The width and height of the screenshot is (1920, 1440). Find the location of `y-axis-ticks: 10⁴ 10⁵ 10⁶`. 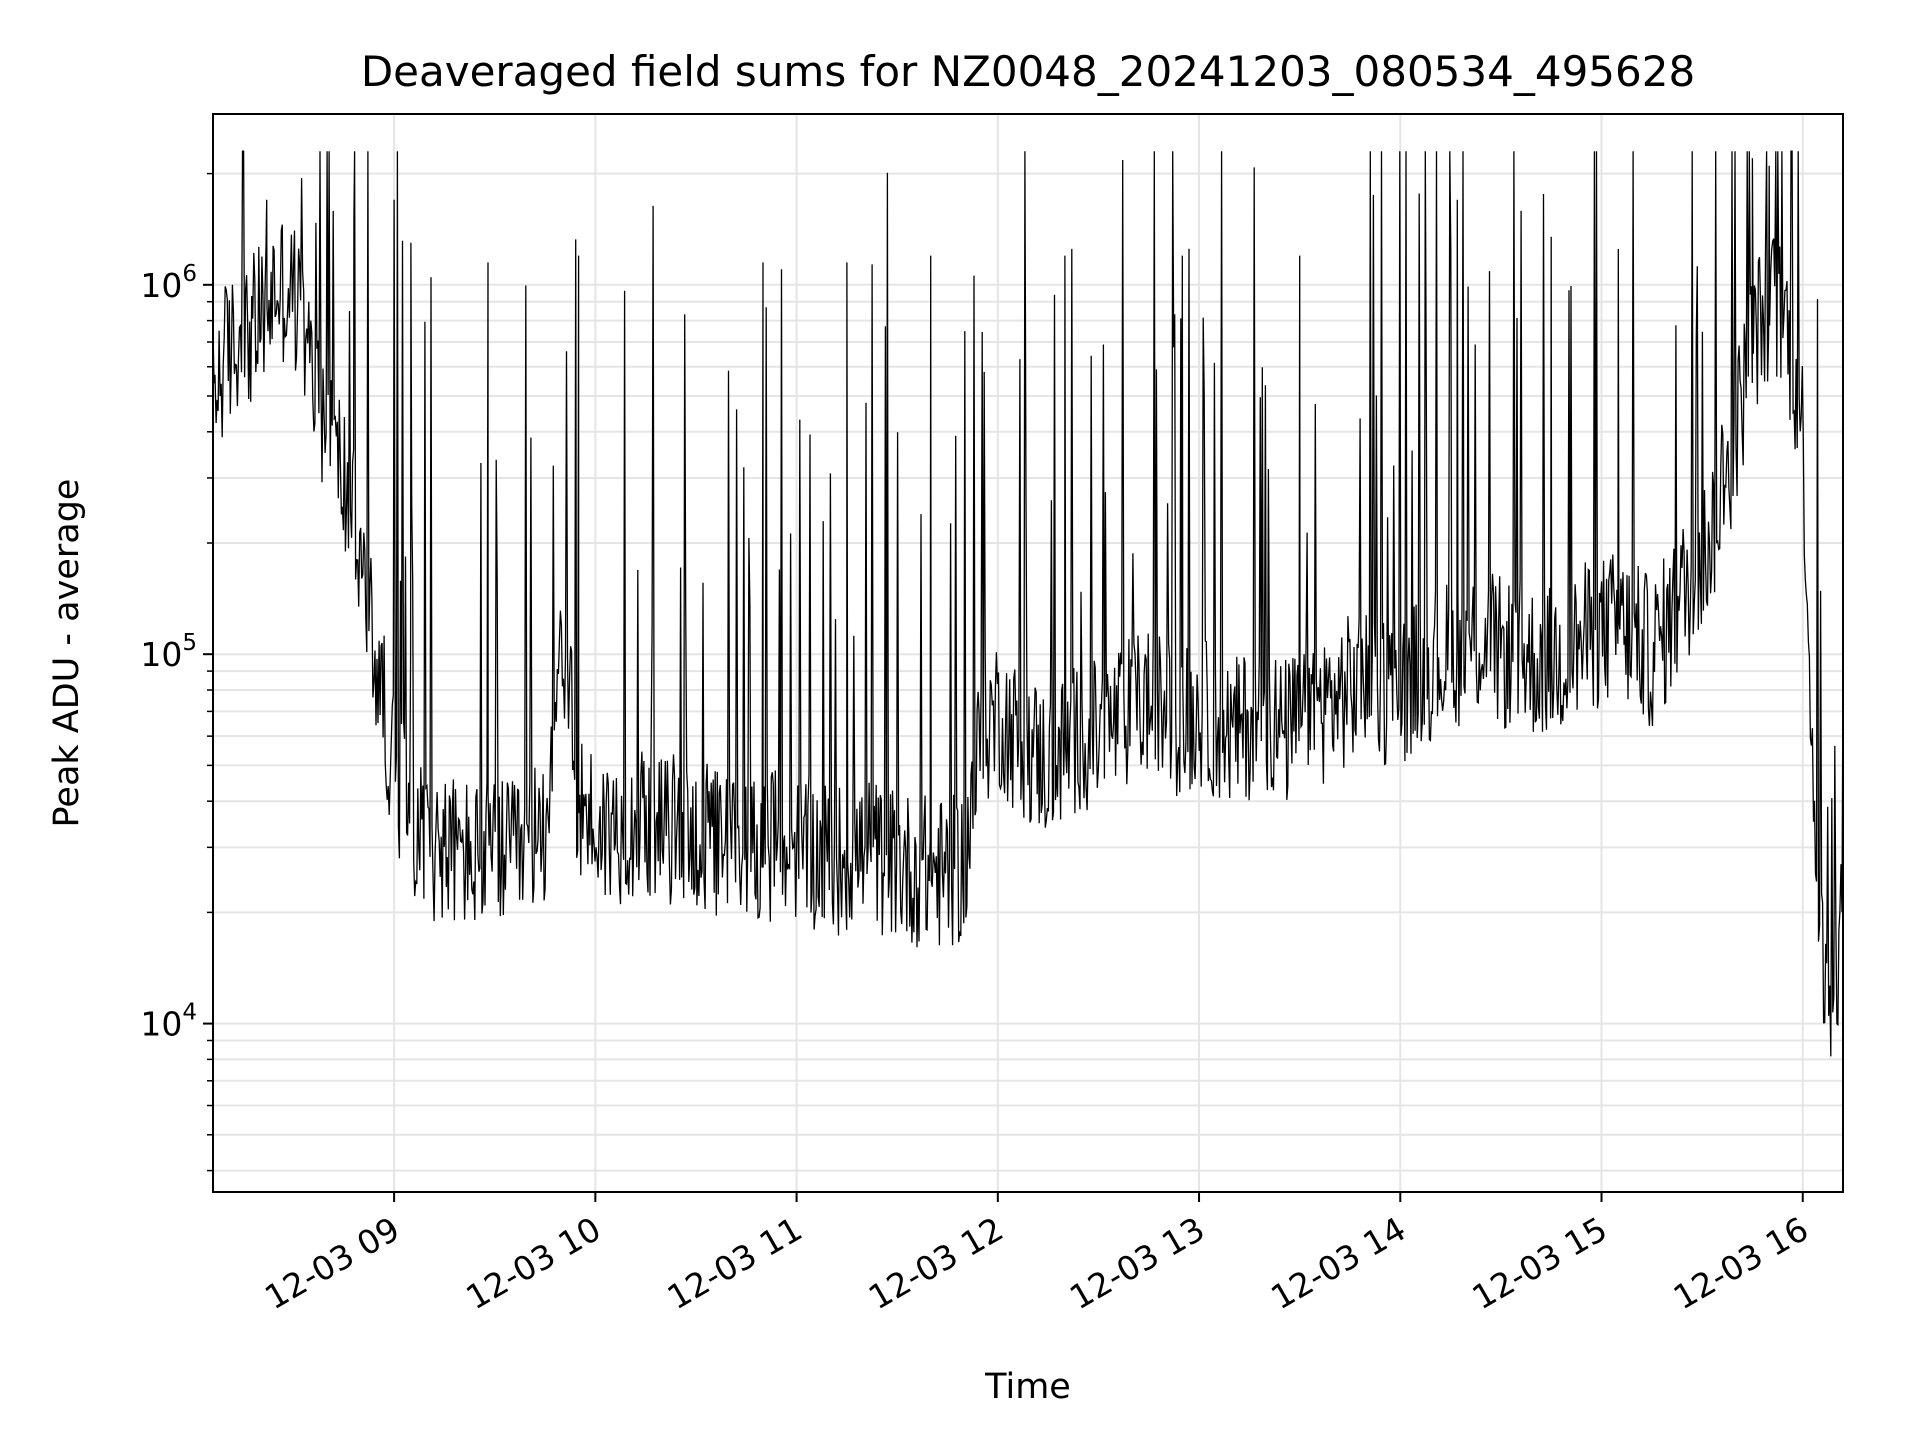

y-axis-ticks: 10⁴ 10⁵ 10⁶ is located at coordinates (176, 672).